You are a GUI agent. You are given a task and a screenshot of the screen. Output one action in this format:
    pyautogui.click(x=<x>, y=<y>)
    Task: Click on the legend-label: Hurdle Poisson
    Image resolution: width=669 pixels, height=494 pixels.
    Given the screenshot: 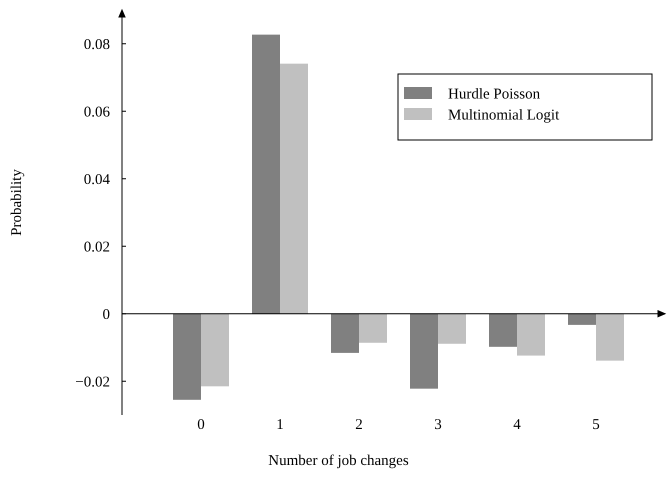 What is the action you would take?
    pyautogui.click(x=494, y=94)
    